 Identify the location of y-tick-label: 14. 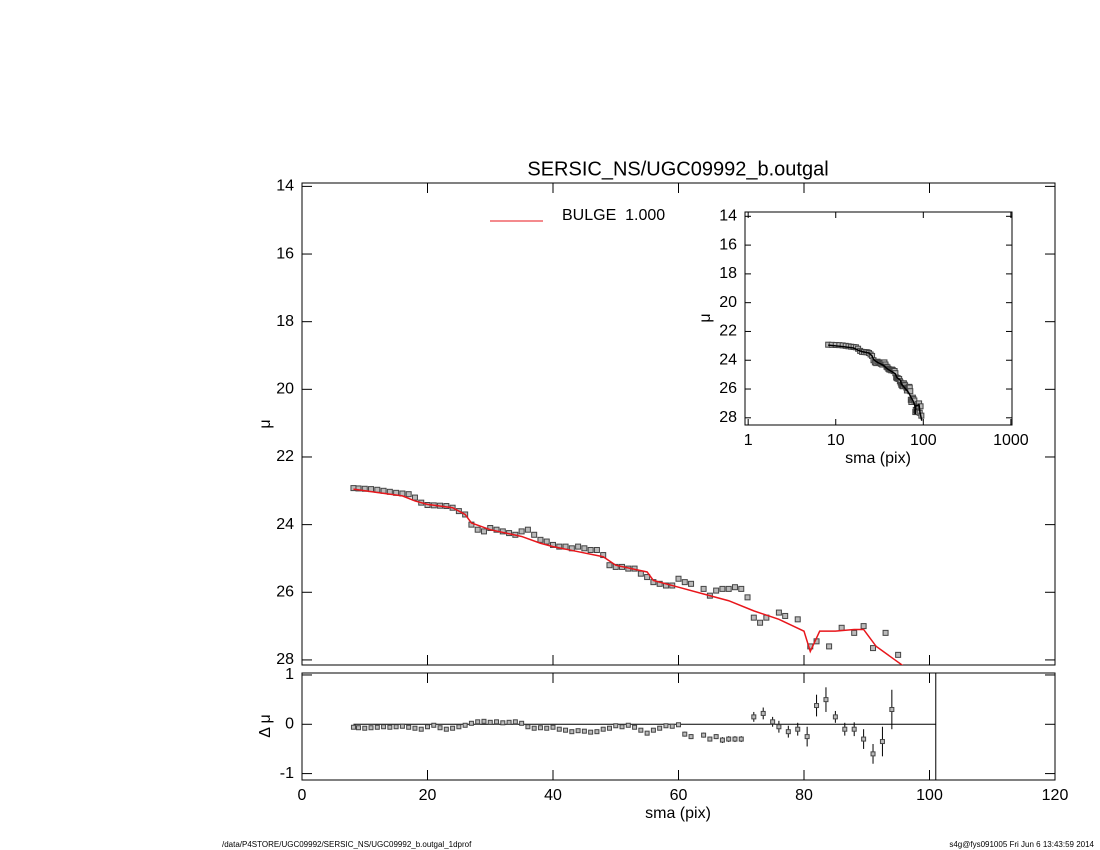
(285, 186).